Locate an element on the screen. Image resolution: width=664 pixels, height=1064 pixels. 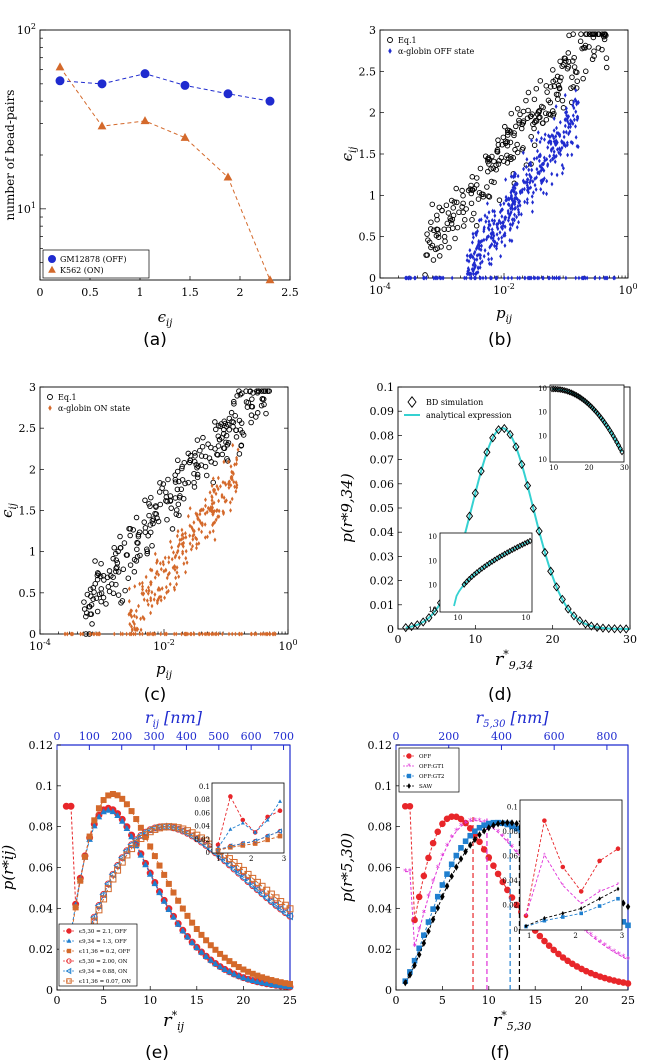
inset-point-f-1: * is located at coordinates (618, 885).